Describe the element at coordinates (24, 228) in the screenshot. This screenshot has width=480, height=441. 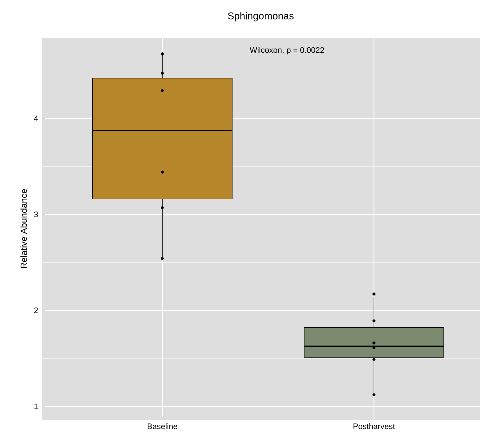
I see `y-axis-title: Relative Abundance` at that location.